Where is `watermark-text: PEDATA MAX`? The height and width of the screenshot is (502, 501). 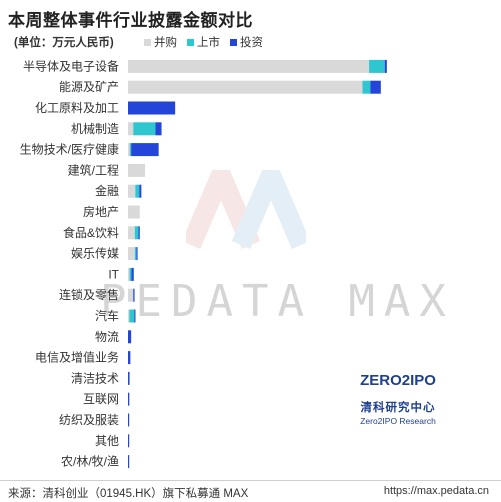 watermark-text: PEDATA MAX is located at coordinates (277, 301).